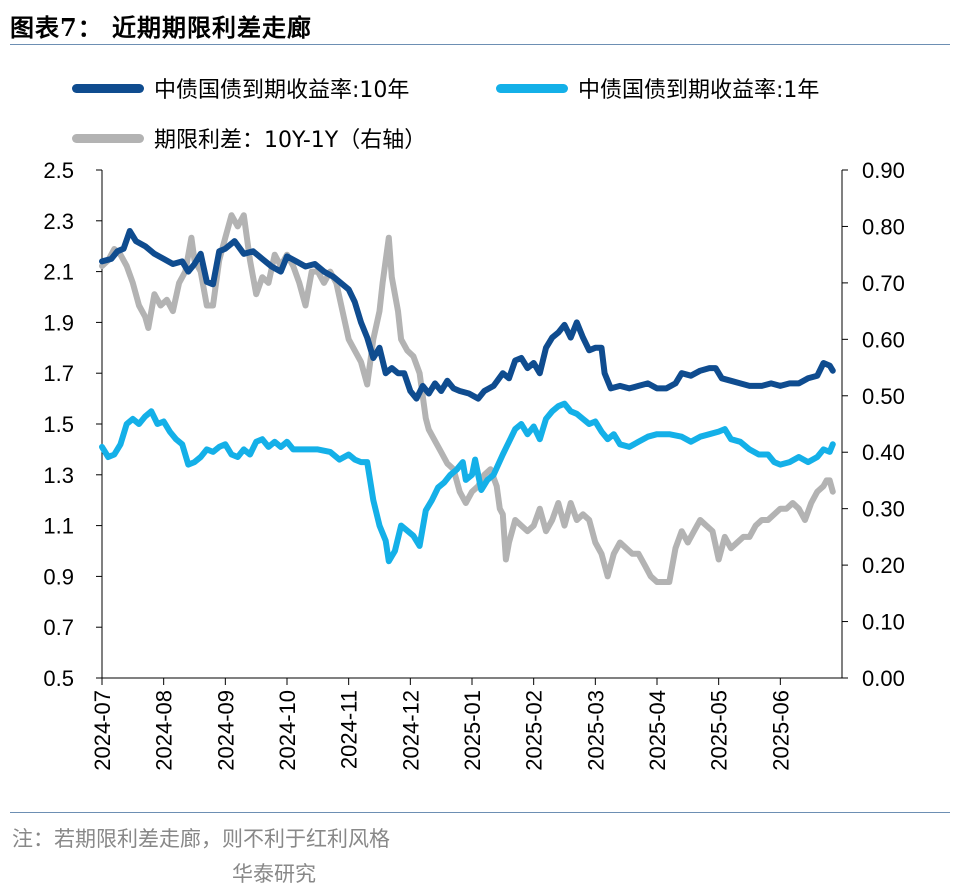  I want to click on right-tick-label: 0.90, so click(883, 170).